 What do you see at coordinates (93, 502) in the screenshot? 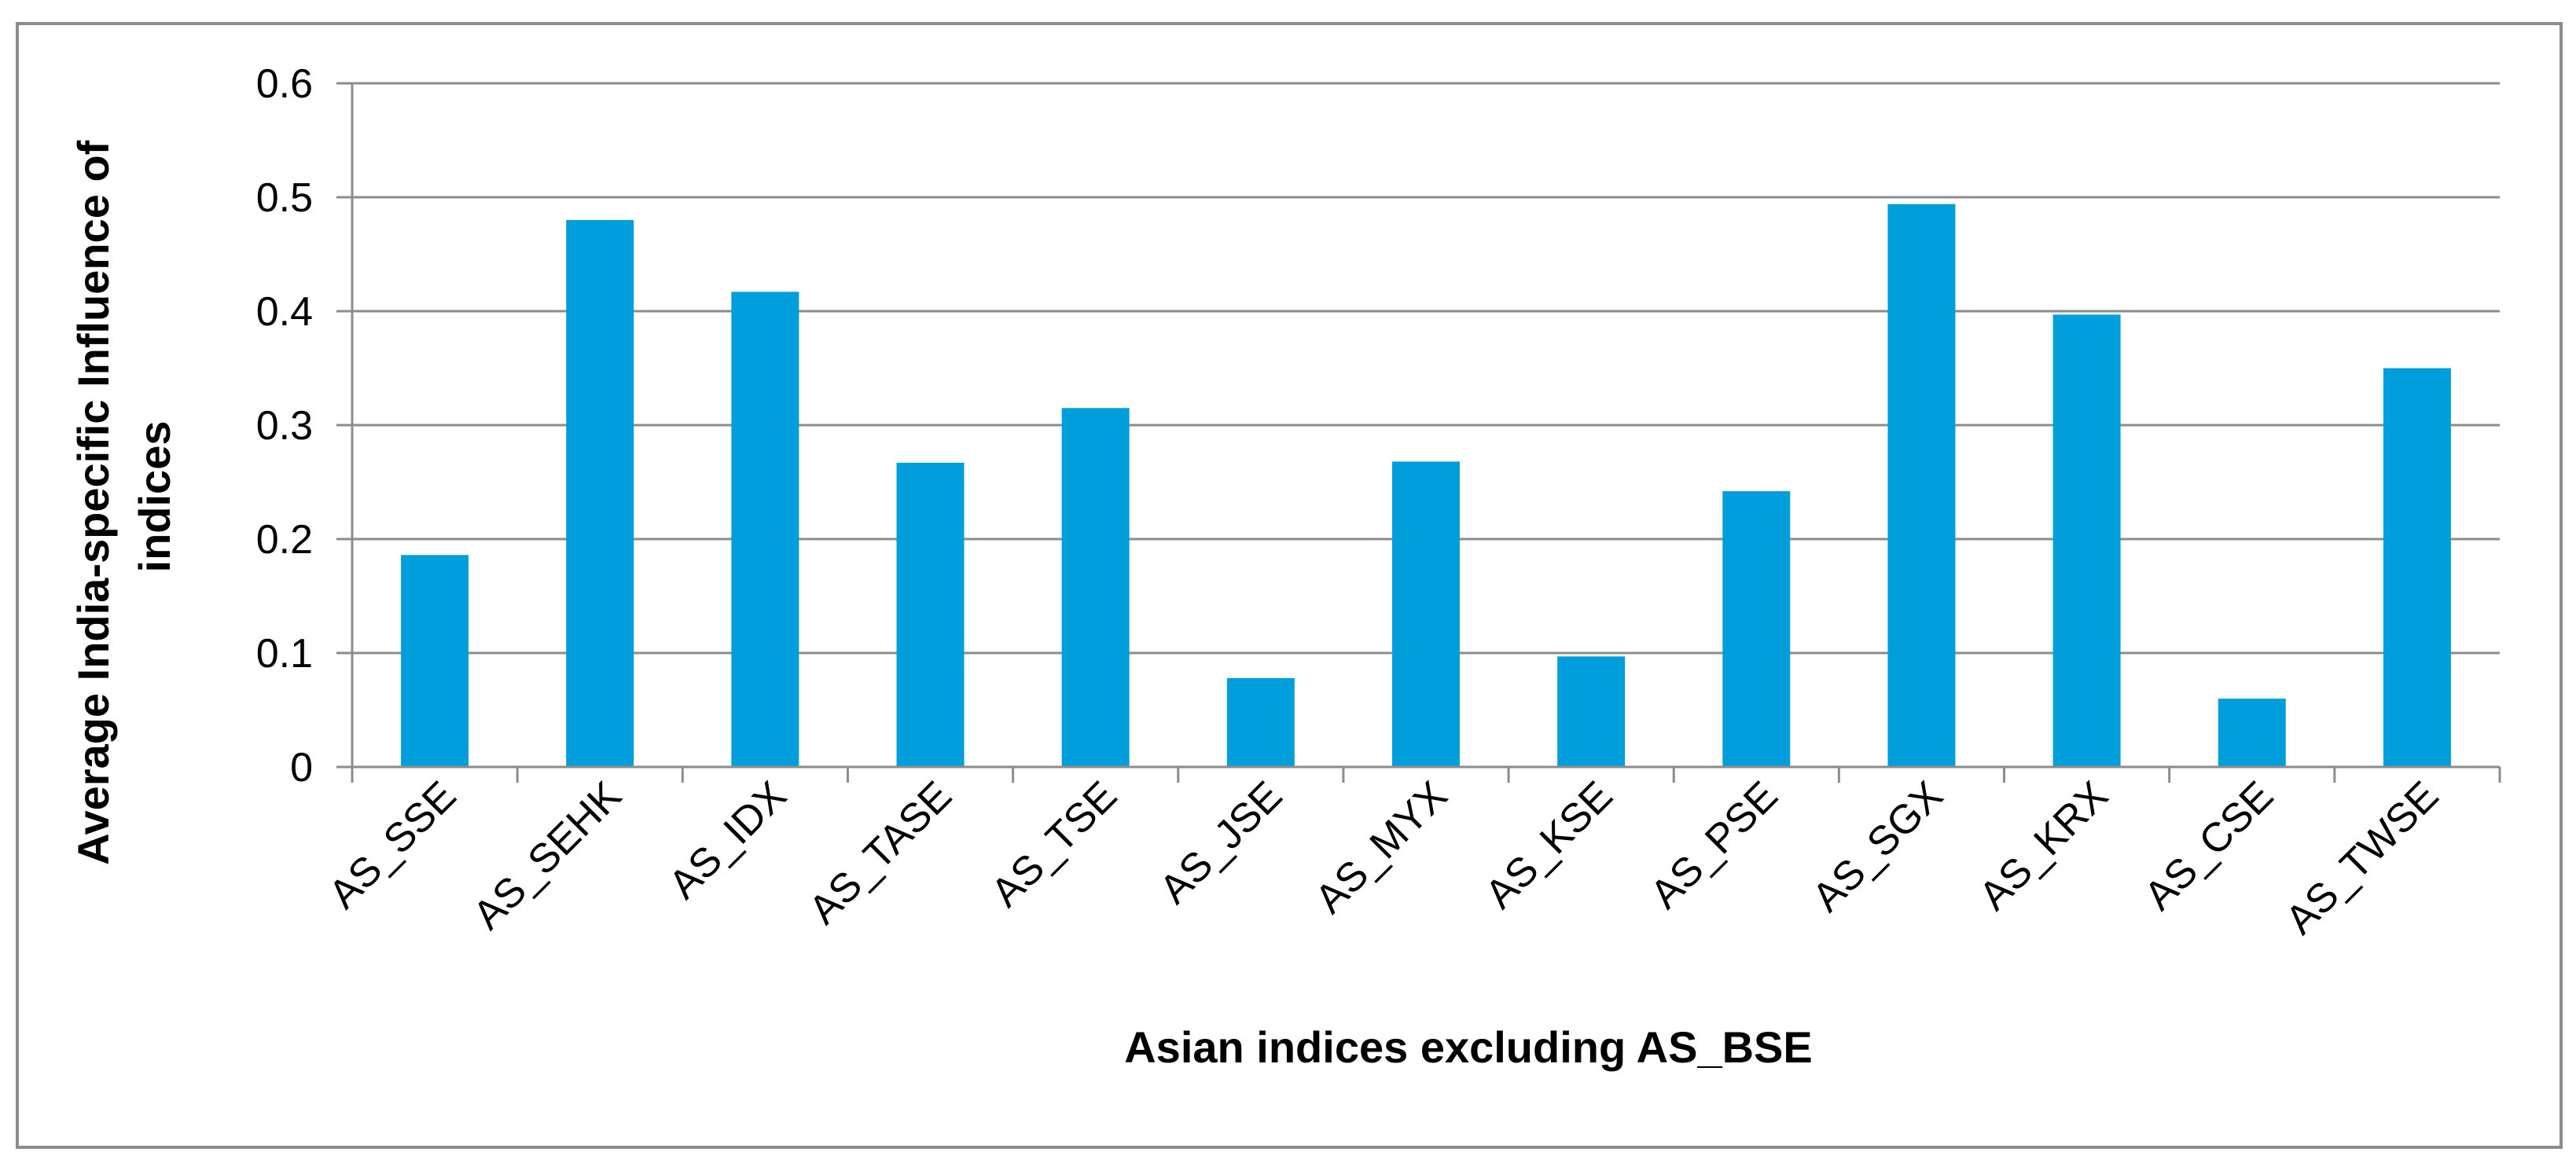
I see `y-axis-title-line-1: Average India-specific Influence of` at bounding box center [93, 502].